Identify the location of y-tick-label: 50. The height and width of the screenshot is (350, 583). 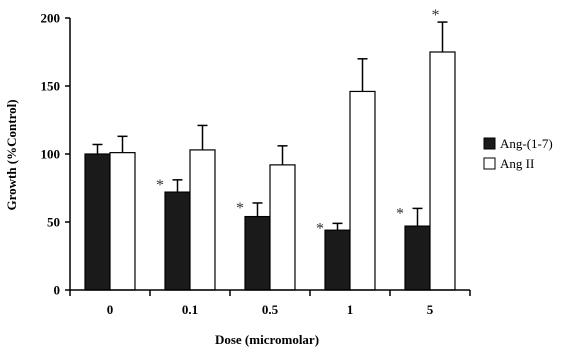
(53, 222).